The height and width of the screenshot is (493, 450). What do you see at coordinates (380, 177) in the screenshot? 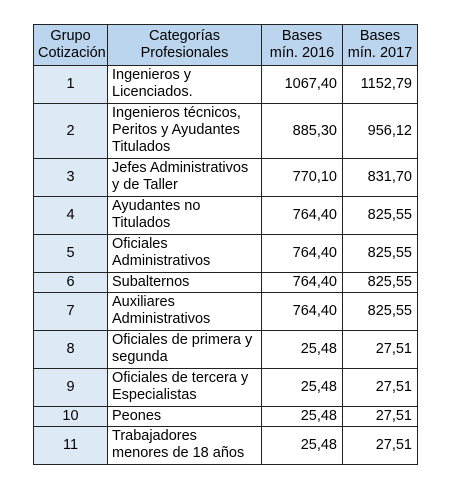
I see `base-2017-cell: 831,70` at bounding box center [380, 177].